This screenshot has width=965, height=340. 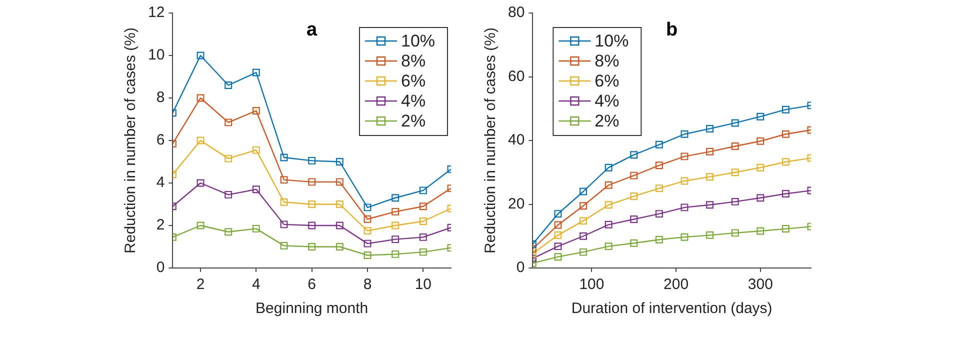 I want to click on y-axis-title: Reduction in number of cases (%), so click(x=491, y=141).